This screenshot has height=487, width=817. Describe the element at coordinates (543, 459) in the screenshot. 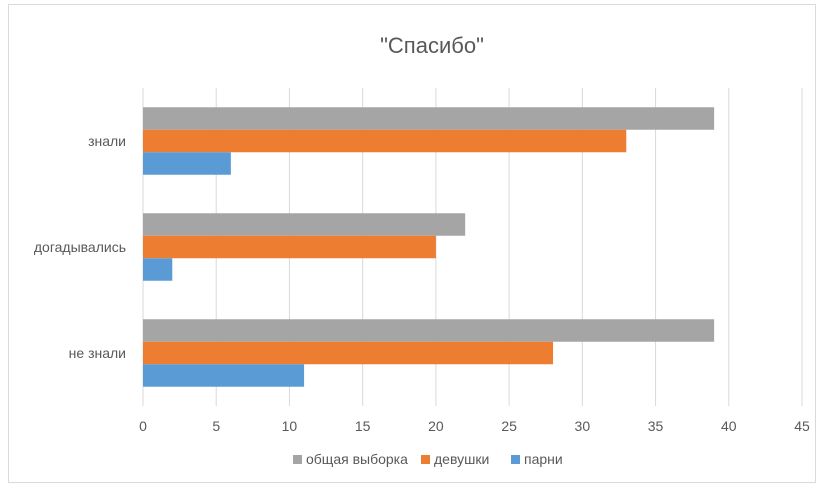

I see `legend-label-2: парни` at that location.